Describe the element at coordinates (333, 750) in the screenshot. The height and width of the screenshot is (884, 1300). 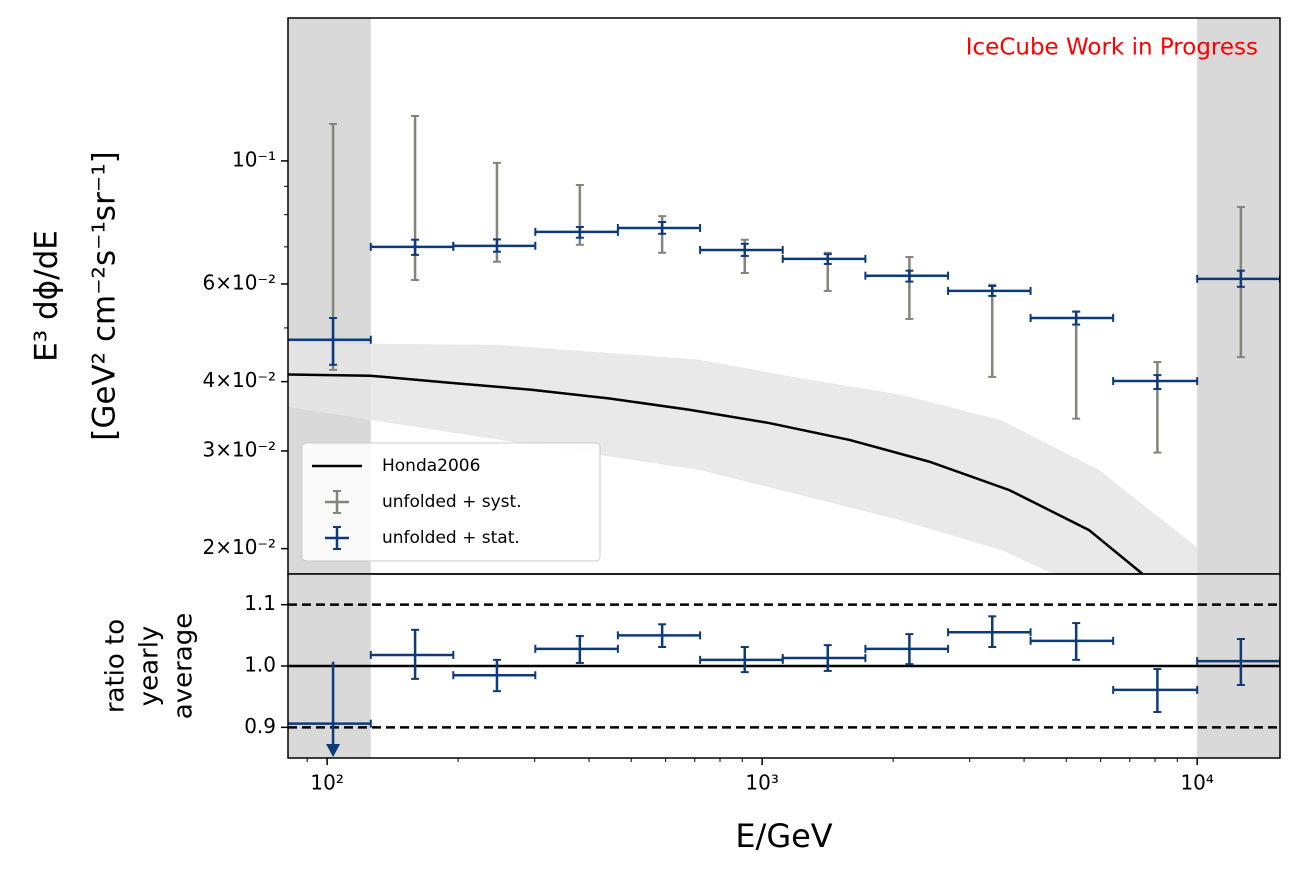
I see `limit-arrow` at that location.